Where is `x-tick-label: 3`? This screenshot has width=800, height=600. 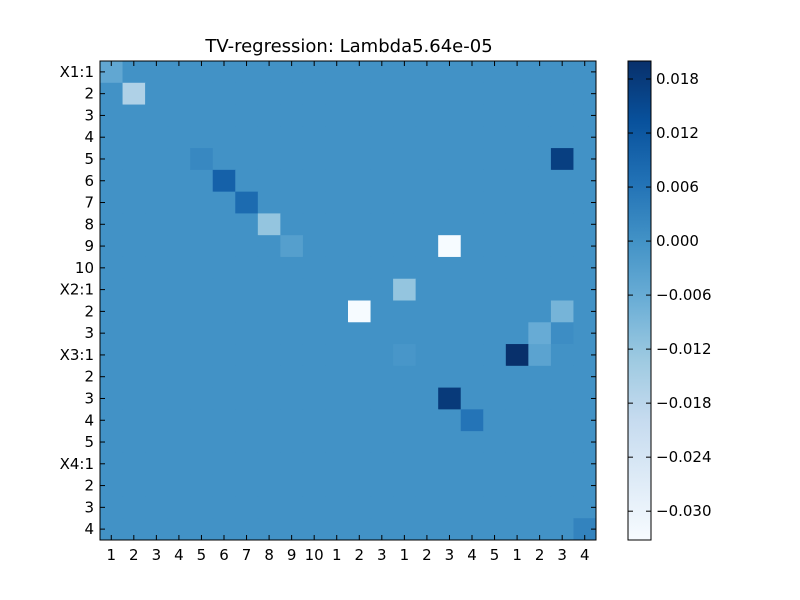
x-tick-label: 3 is located at coordinates (382, 555).